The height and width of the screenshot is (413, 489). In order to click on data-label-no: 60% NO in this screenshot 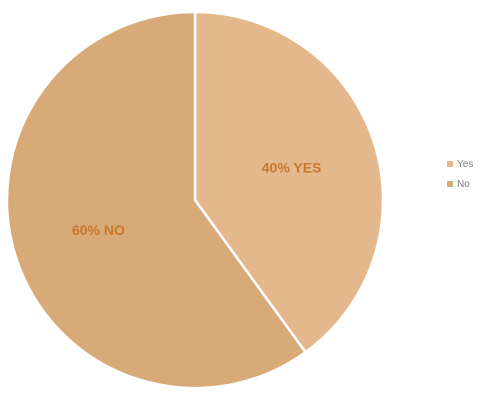, I will do `click(98, 230)`.